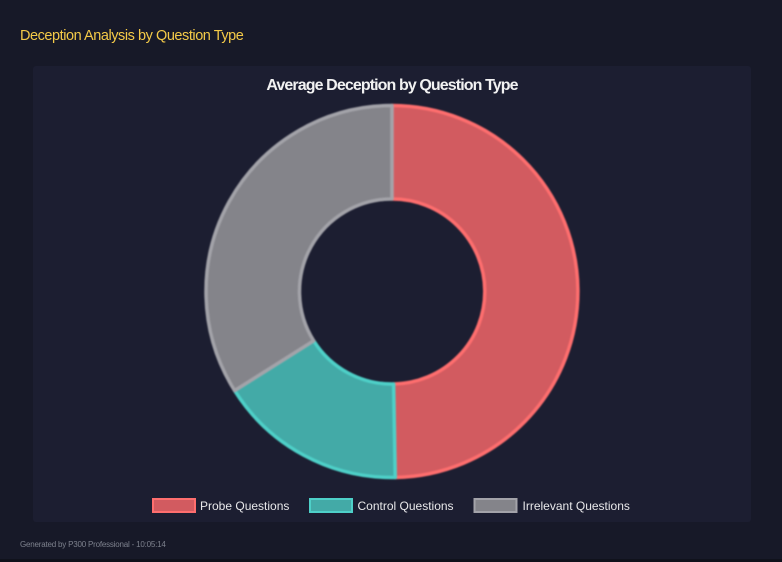 This screenshot has width=782, height=562. What do you see at coordinates (244, 506) in the screenshot?
I see `svg-text: Probe Questions` at bounding box center [244, 506].